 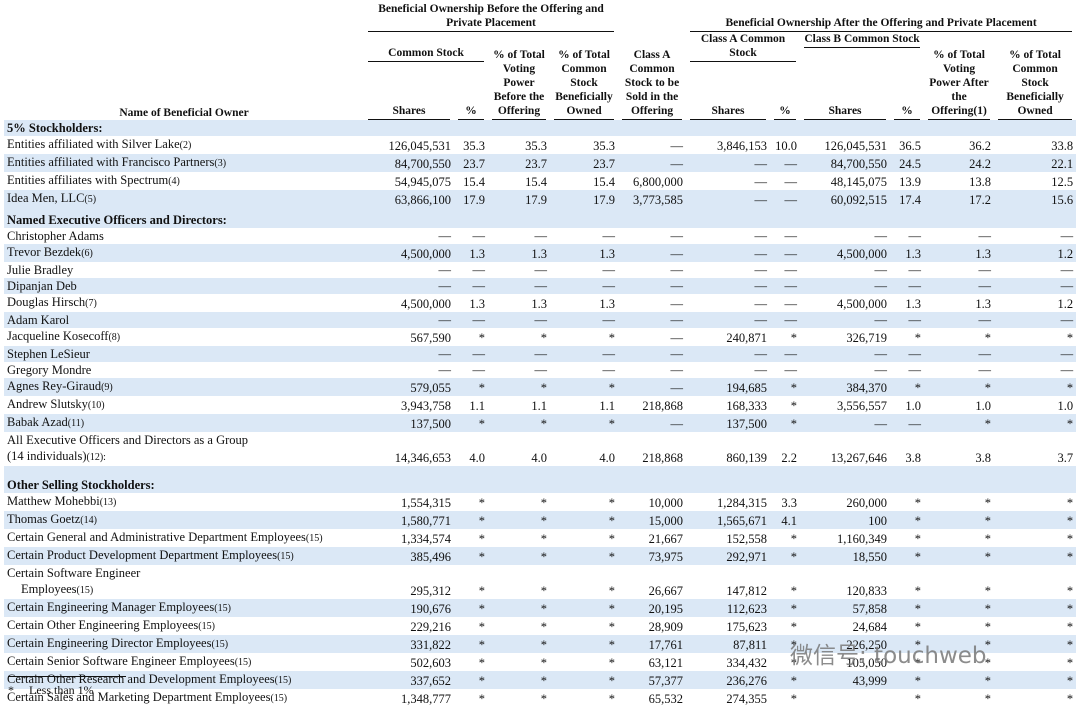 I want to click on cell-value: 168,333, so click(x=747, y=406).